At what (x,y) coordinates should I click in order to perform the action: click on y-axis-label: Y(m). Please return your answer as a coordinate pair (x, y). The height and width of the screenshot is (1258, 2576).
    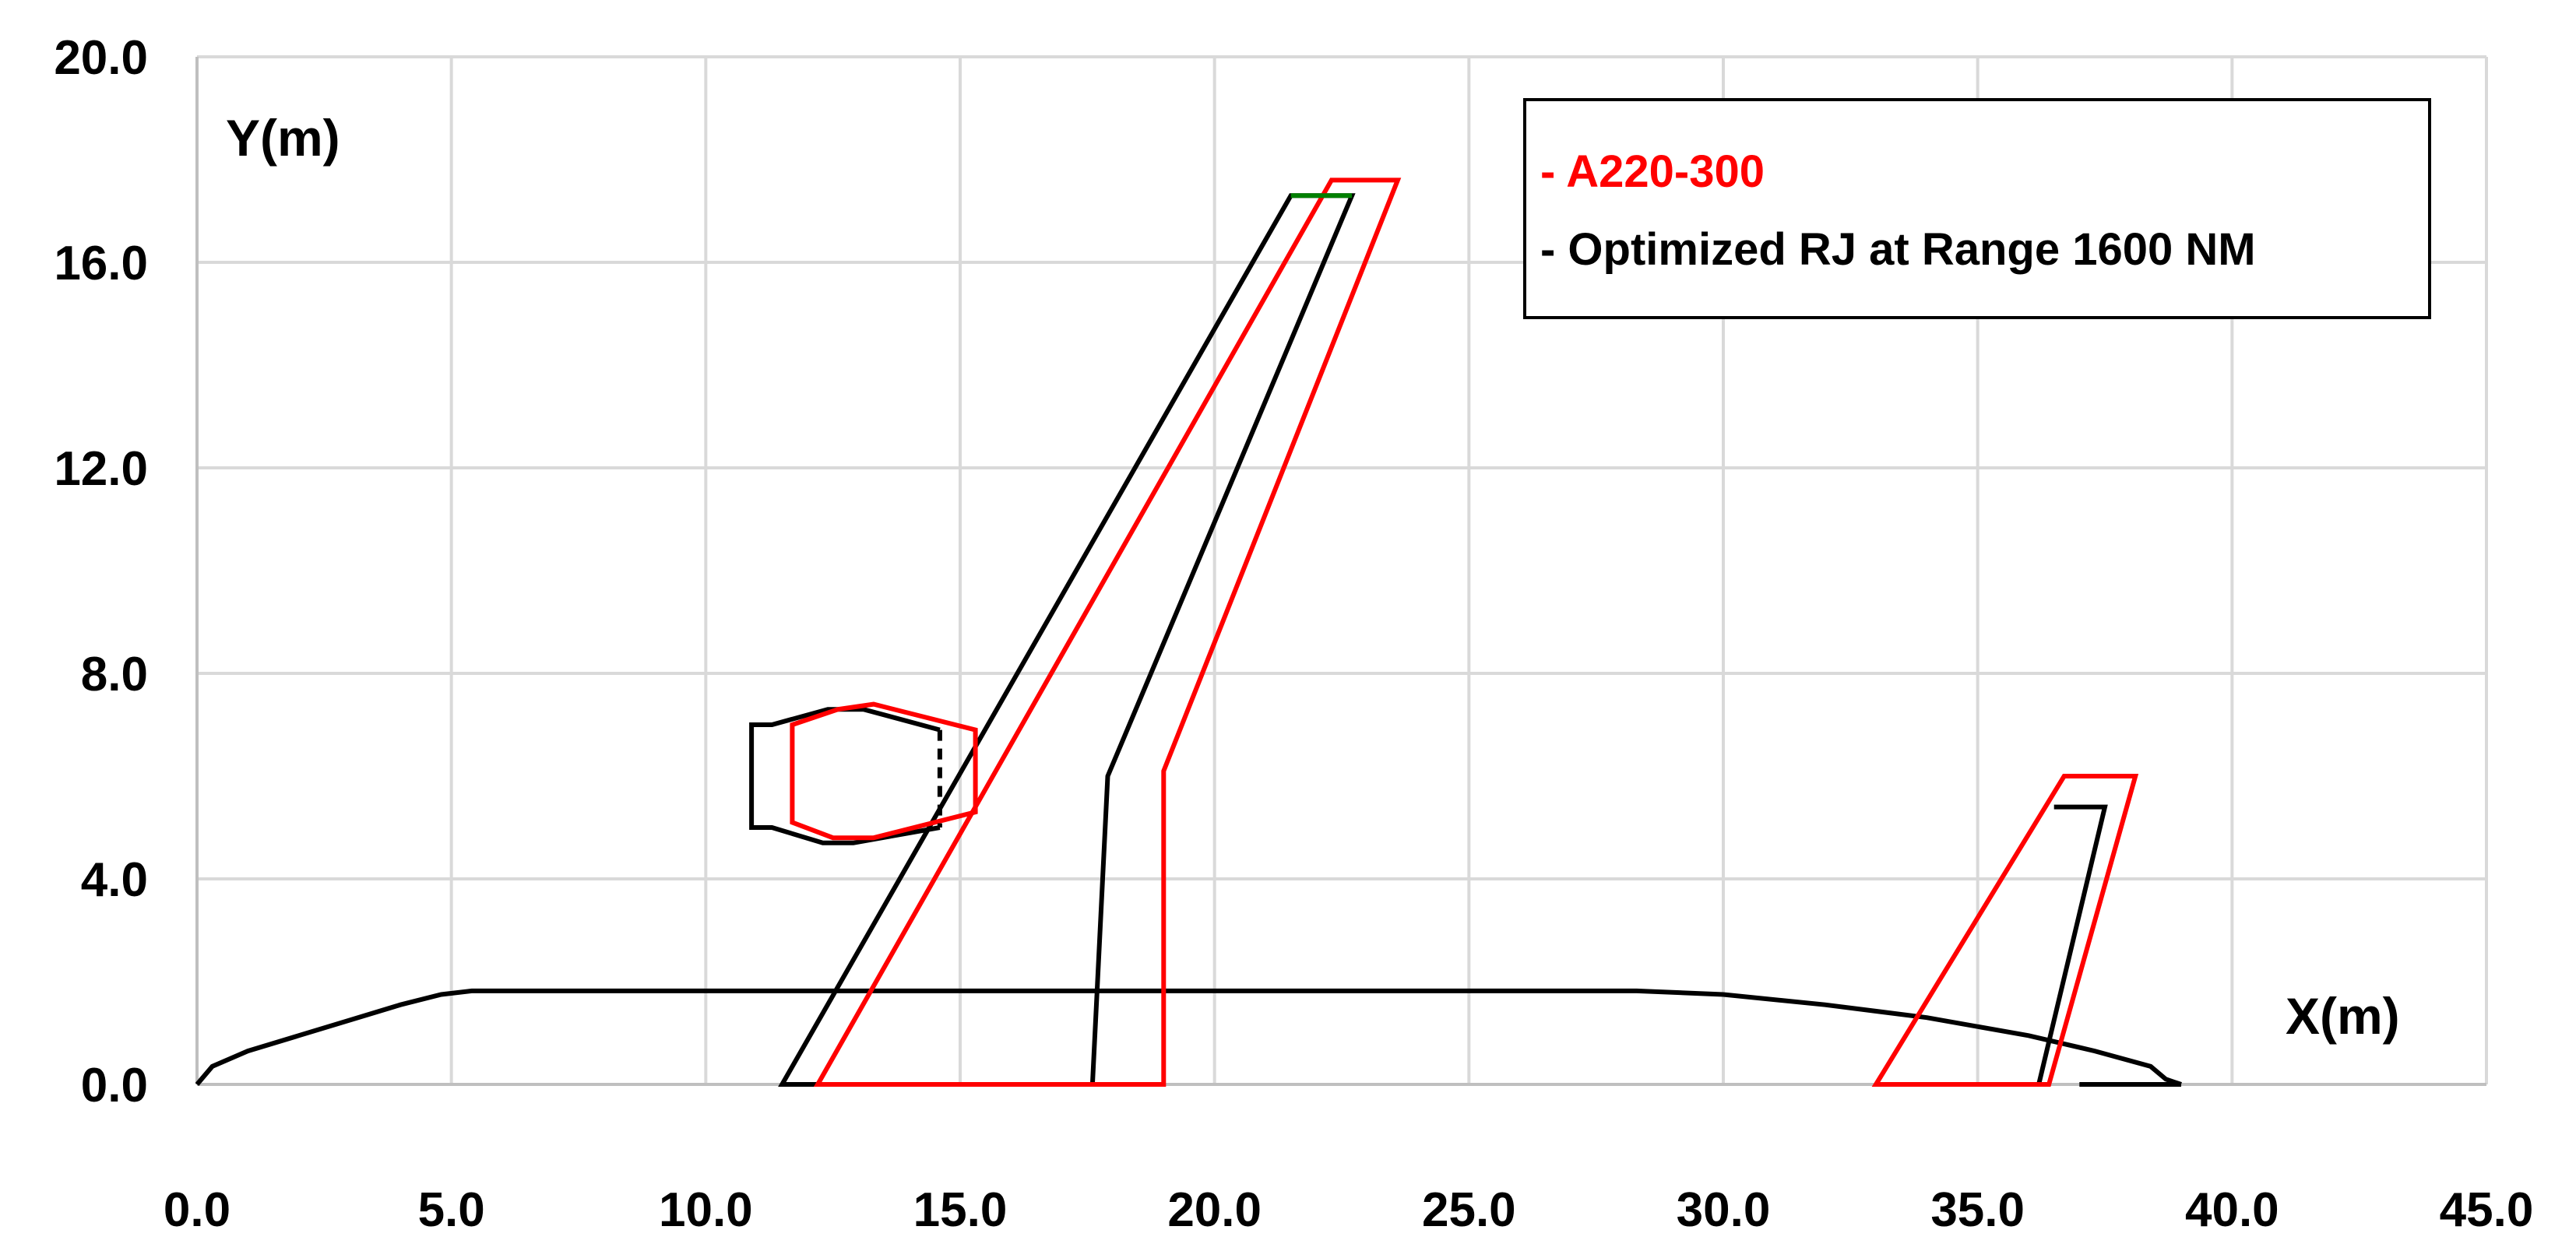
    Looking at the image, I should click on (283, 138).